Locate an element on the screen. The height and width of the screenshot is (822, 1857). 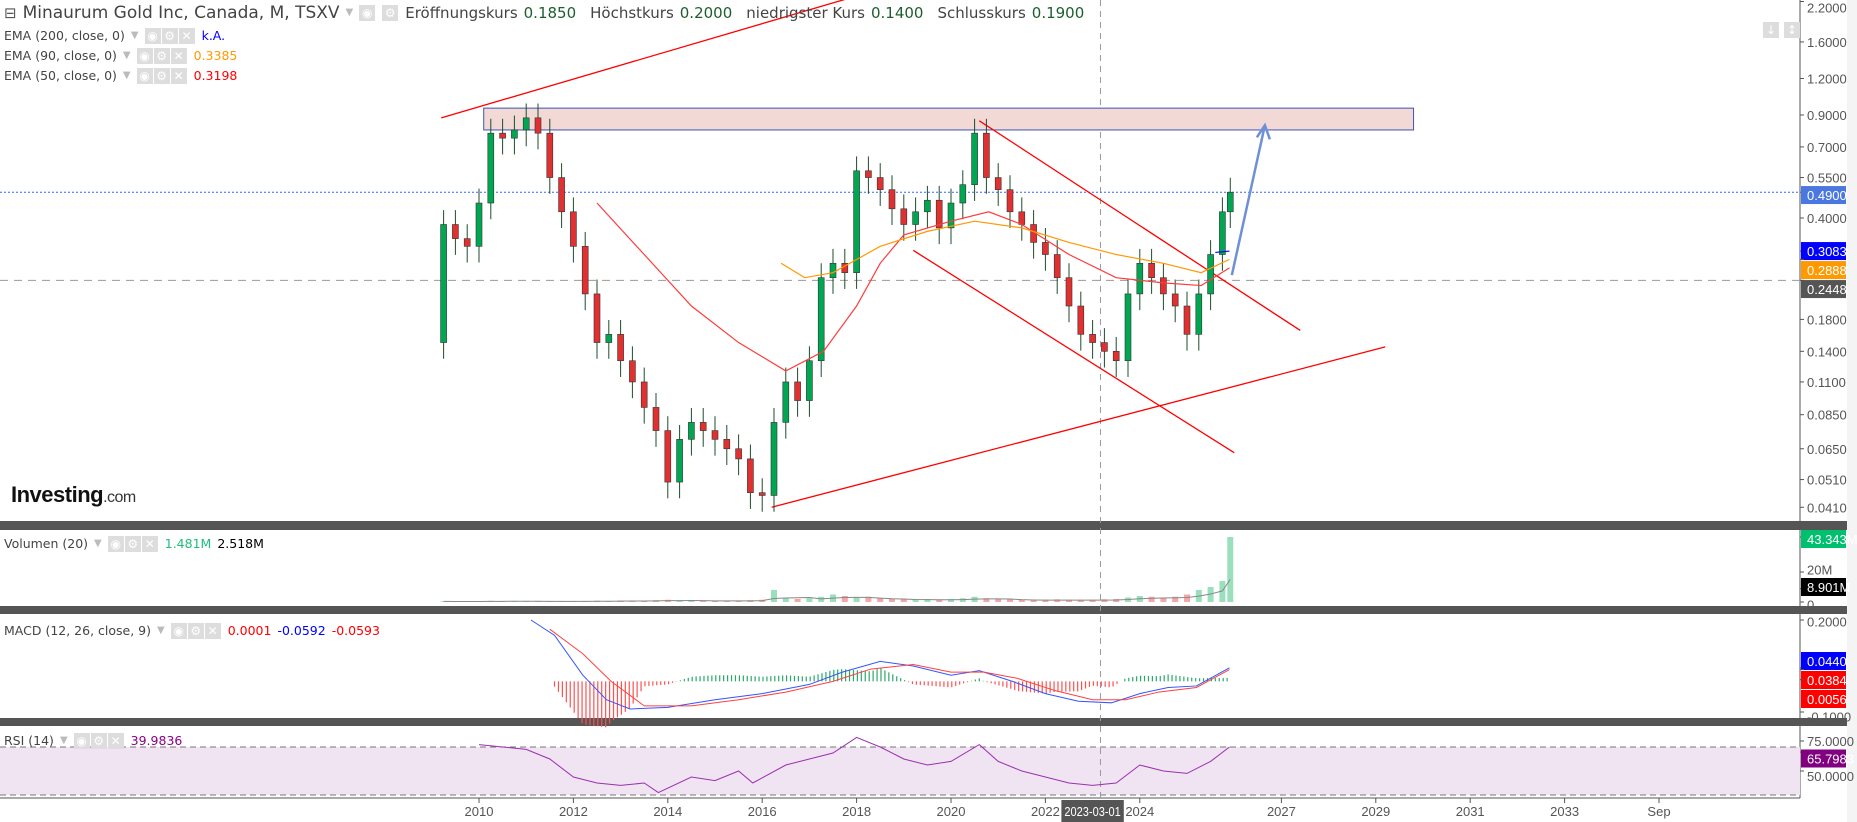
support-trendline is located at coordinates (1078, 427).